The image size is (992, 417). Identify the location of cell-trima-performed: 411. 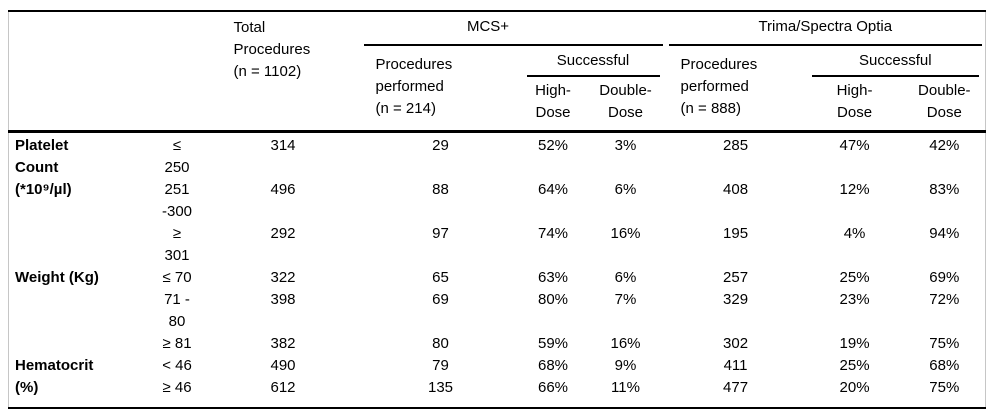
(735, 365).